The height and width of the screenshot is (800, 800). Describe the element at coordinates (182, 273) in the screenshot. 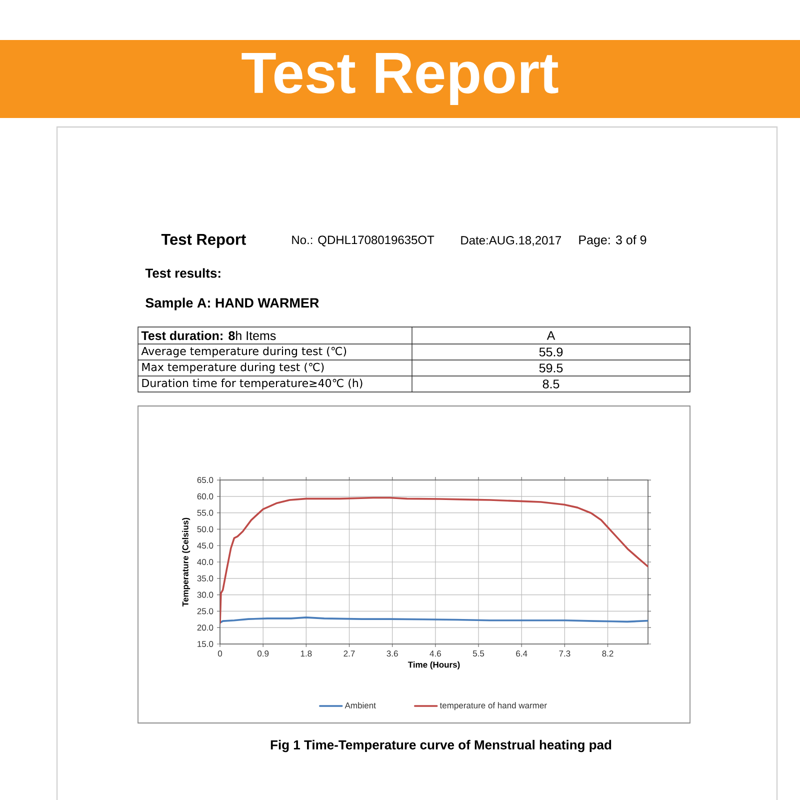

I see `text: Test results:` at that location.